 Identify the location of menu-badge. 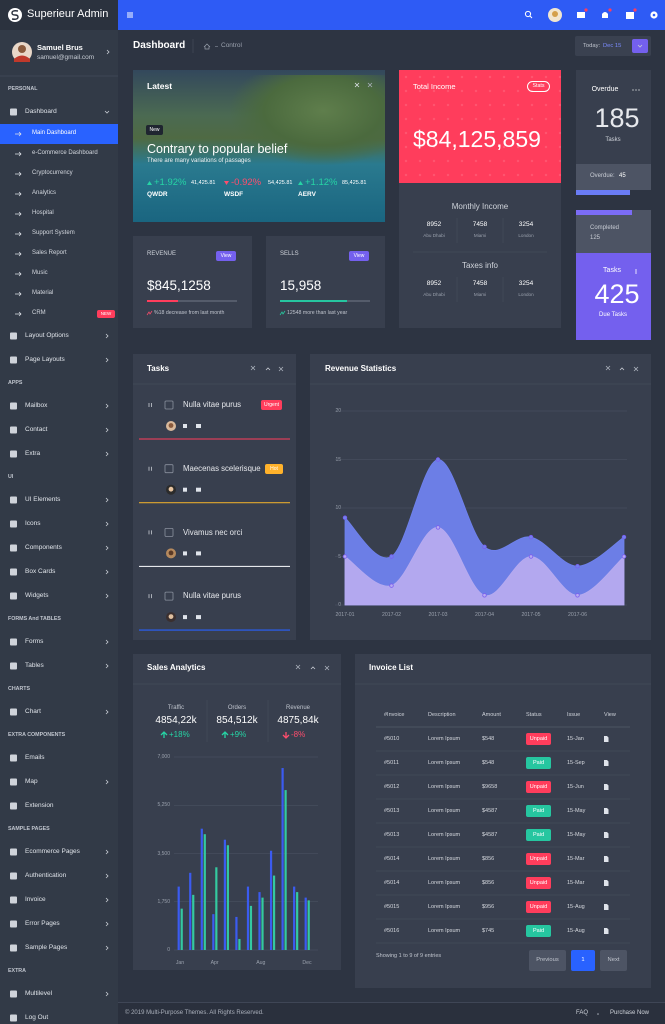
(106, 314).